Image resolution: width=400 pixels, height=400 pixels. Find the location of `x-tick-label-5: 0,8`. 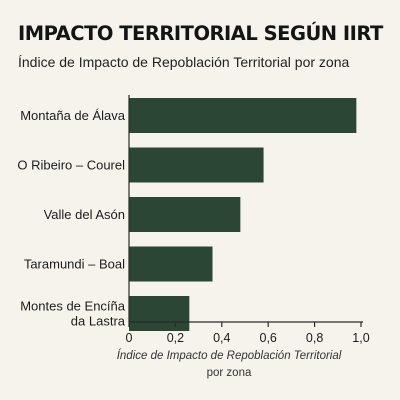

x-tick-label-5: 0,8 is located at coordinates (314, 338).